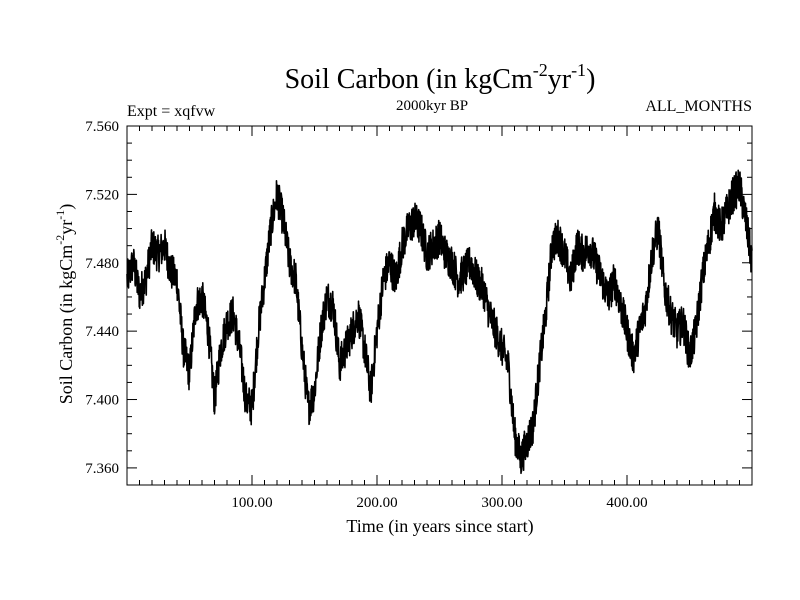  I want to click on chart-title: Soil Carbon (in kgCm-2yr-1), so click(440, 77).